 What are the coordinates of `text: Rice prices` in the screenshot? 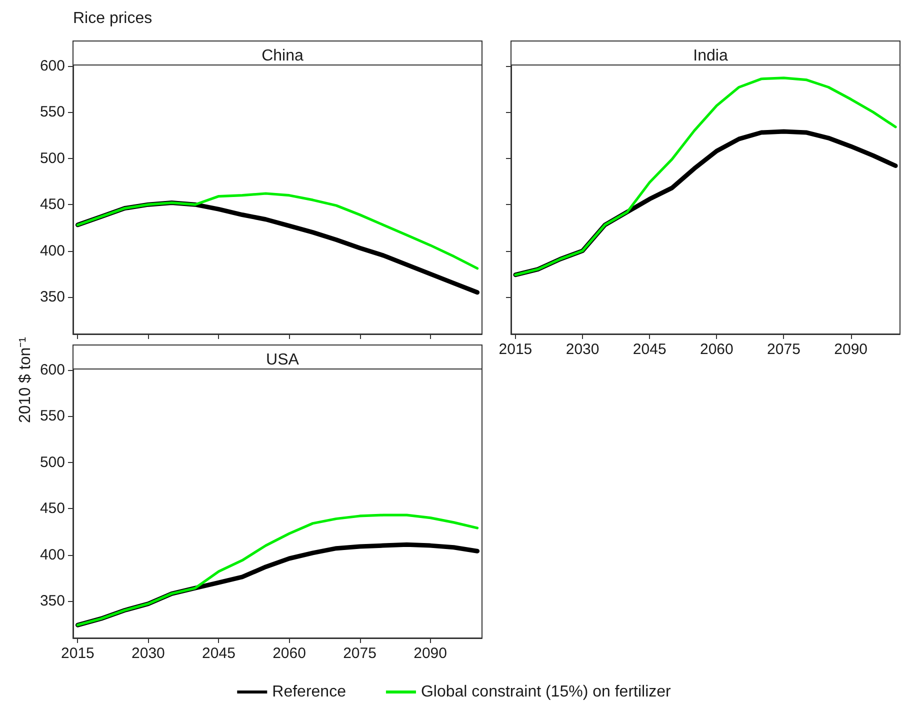 It's located at (112, 19).